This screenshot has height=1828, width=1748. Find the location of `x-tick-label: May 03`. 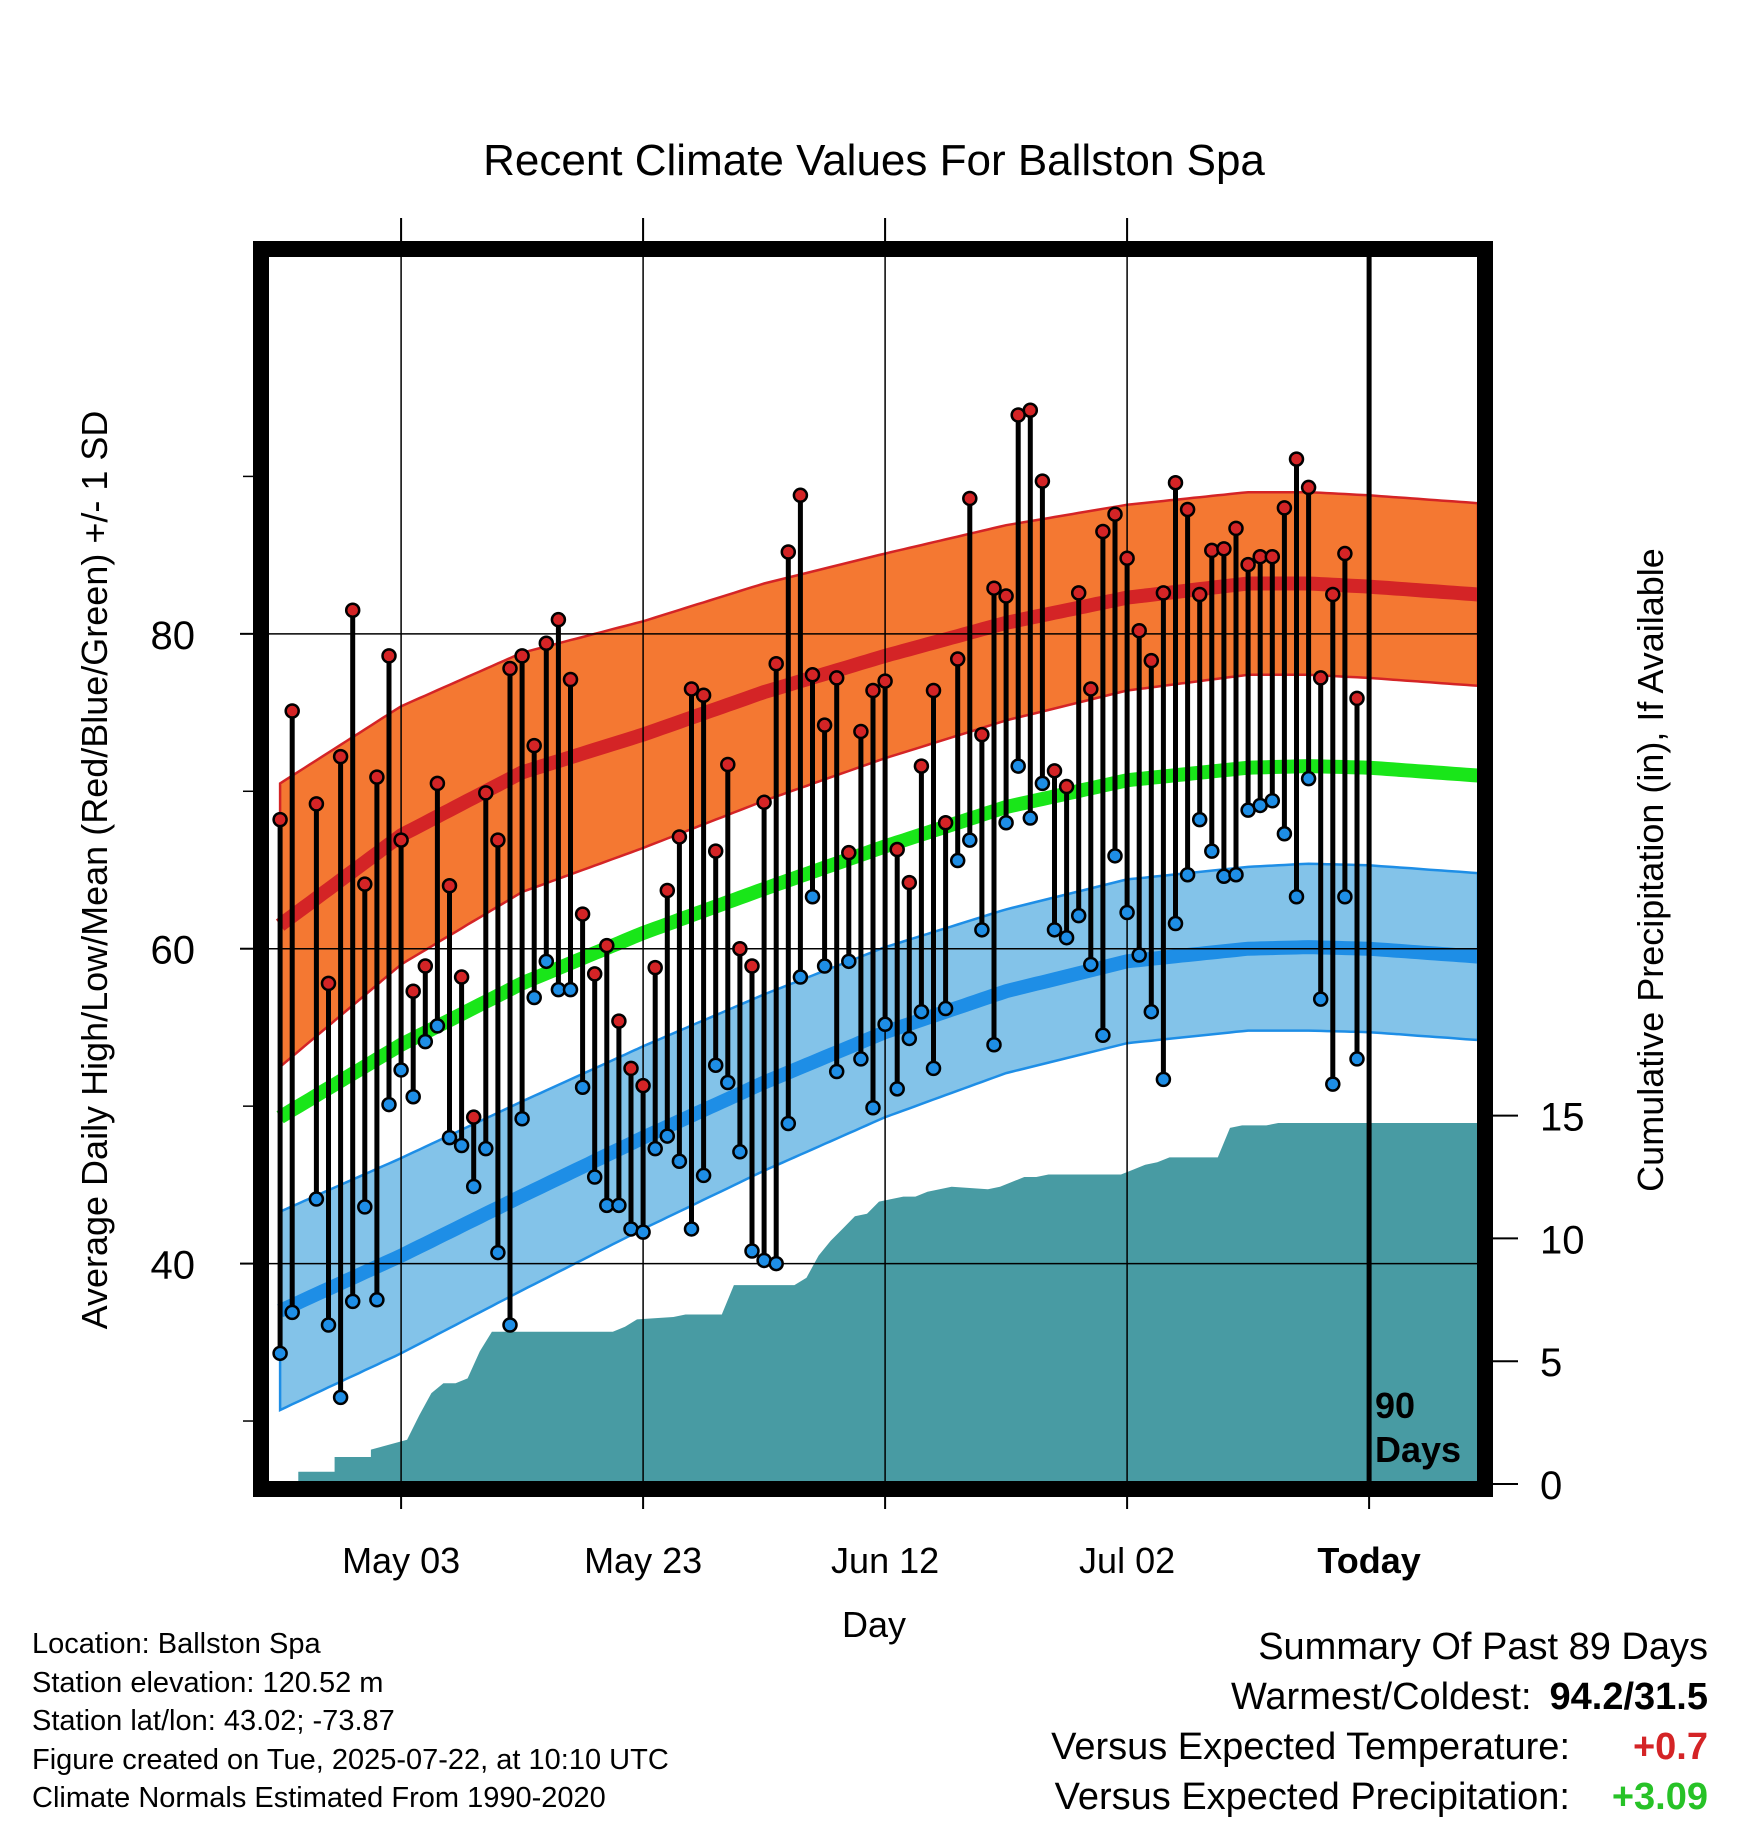

x-tick-label: May 03 is located at coordinates (401, 1560).